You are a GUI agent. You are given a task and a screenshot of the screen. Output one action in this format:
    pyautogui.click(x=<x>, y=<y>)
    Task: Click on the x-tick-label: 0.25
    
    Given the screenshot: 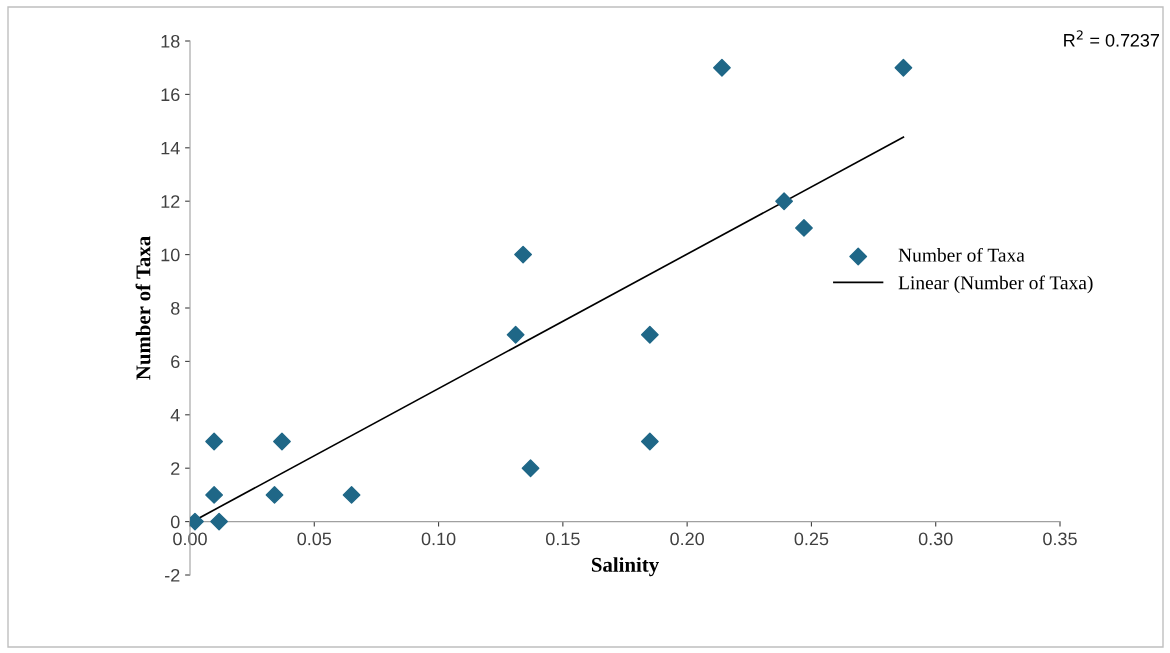 What is the action you would take?
    pyautogui.click(x=811, y=539)
    